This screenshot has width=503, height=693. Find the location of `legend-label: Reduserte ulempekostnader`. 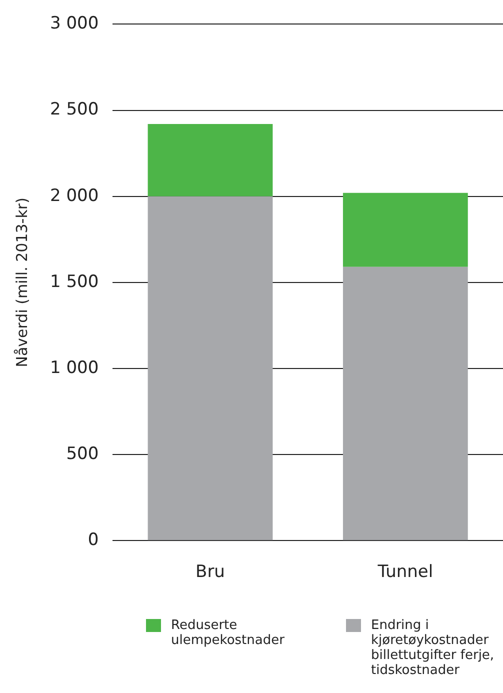

legend-label: Reduserte ulempekostnader is located at coordinates (228, 633).